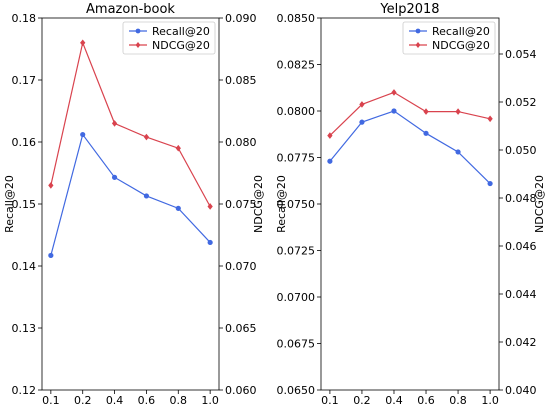 The width and height of the screenshot is (550, 410). I want to click on y-tick-label-left: 0.0850, so click(296, 18).